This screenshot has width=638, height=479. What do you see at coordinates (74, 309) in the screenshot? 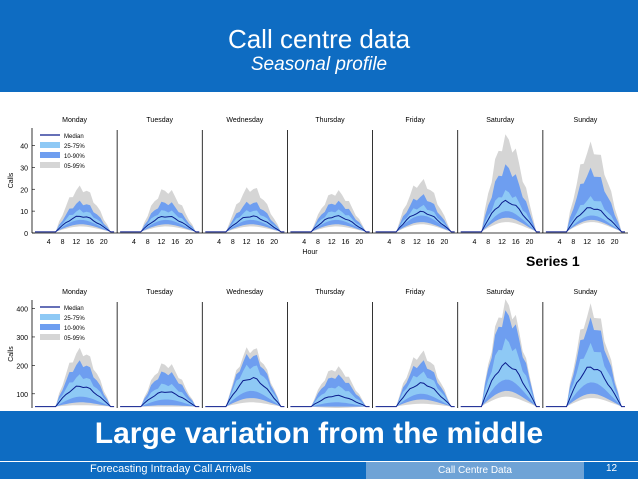
I see `legend-label: Median` at bounding box center [74, 309].